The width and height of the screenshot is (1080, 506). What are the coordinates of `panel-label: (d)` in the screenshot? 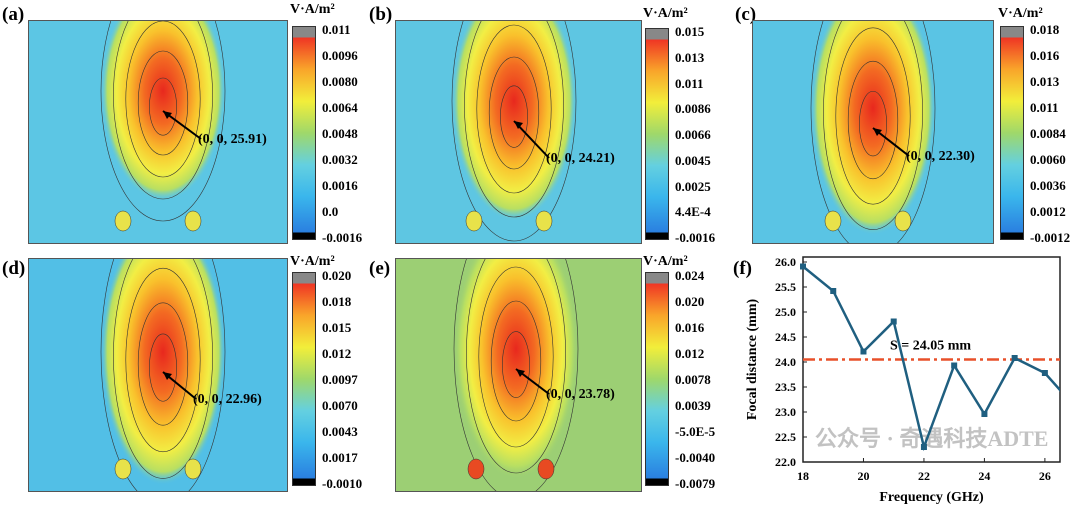 It's located at (14, 268).